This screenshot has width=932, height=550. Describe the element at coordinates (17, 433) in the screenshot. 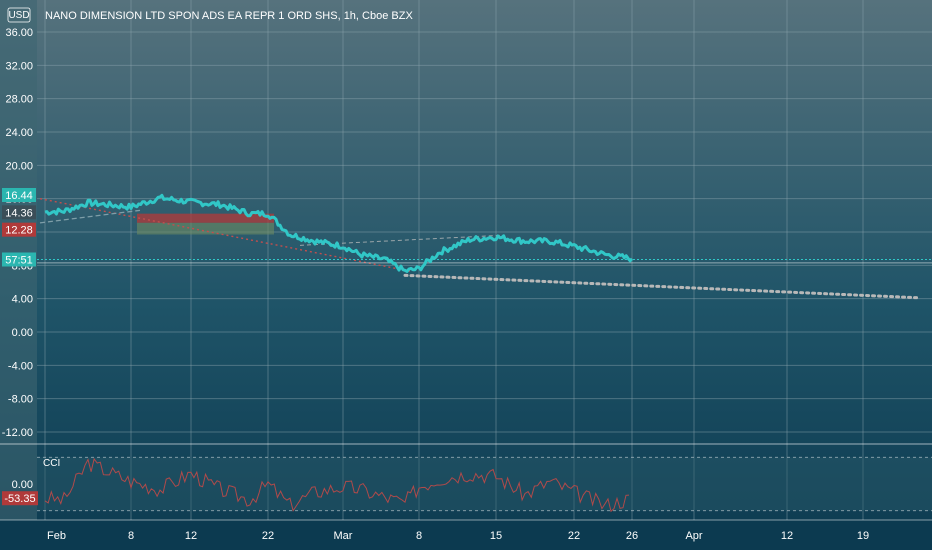

I see `y-tick-label-12: -12.00` at that location.